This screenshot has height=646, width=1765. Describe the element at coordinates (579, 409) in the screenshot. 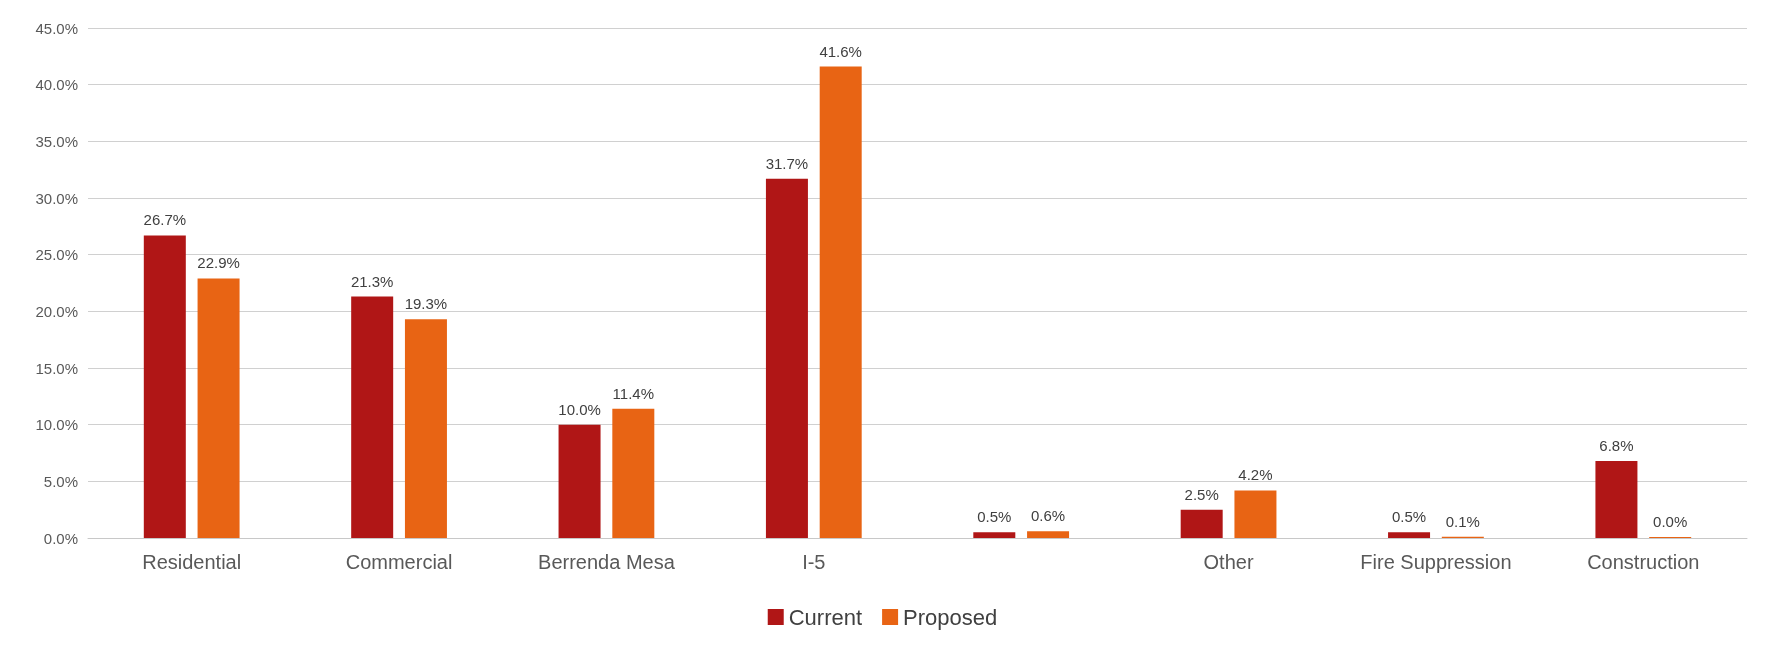

I see `data-label: 10.0%` at that location.